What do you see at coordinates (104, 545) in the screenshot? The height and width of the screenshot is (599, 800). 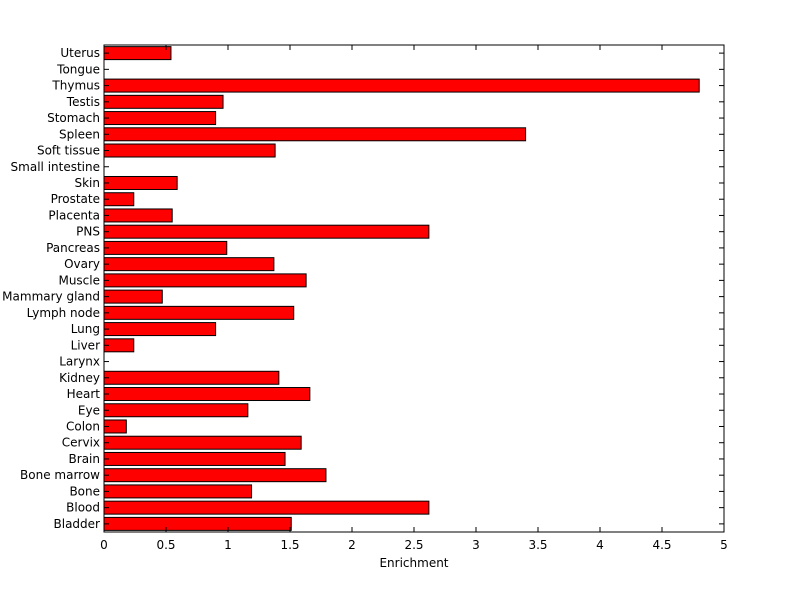 I see `x-tick-label: 0` at bounding box center [104, 545].